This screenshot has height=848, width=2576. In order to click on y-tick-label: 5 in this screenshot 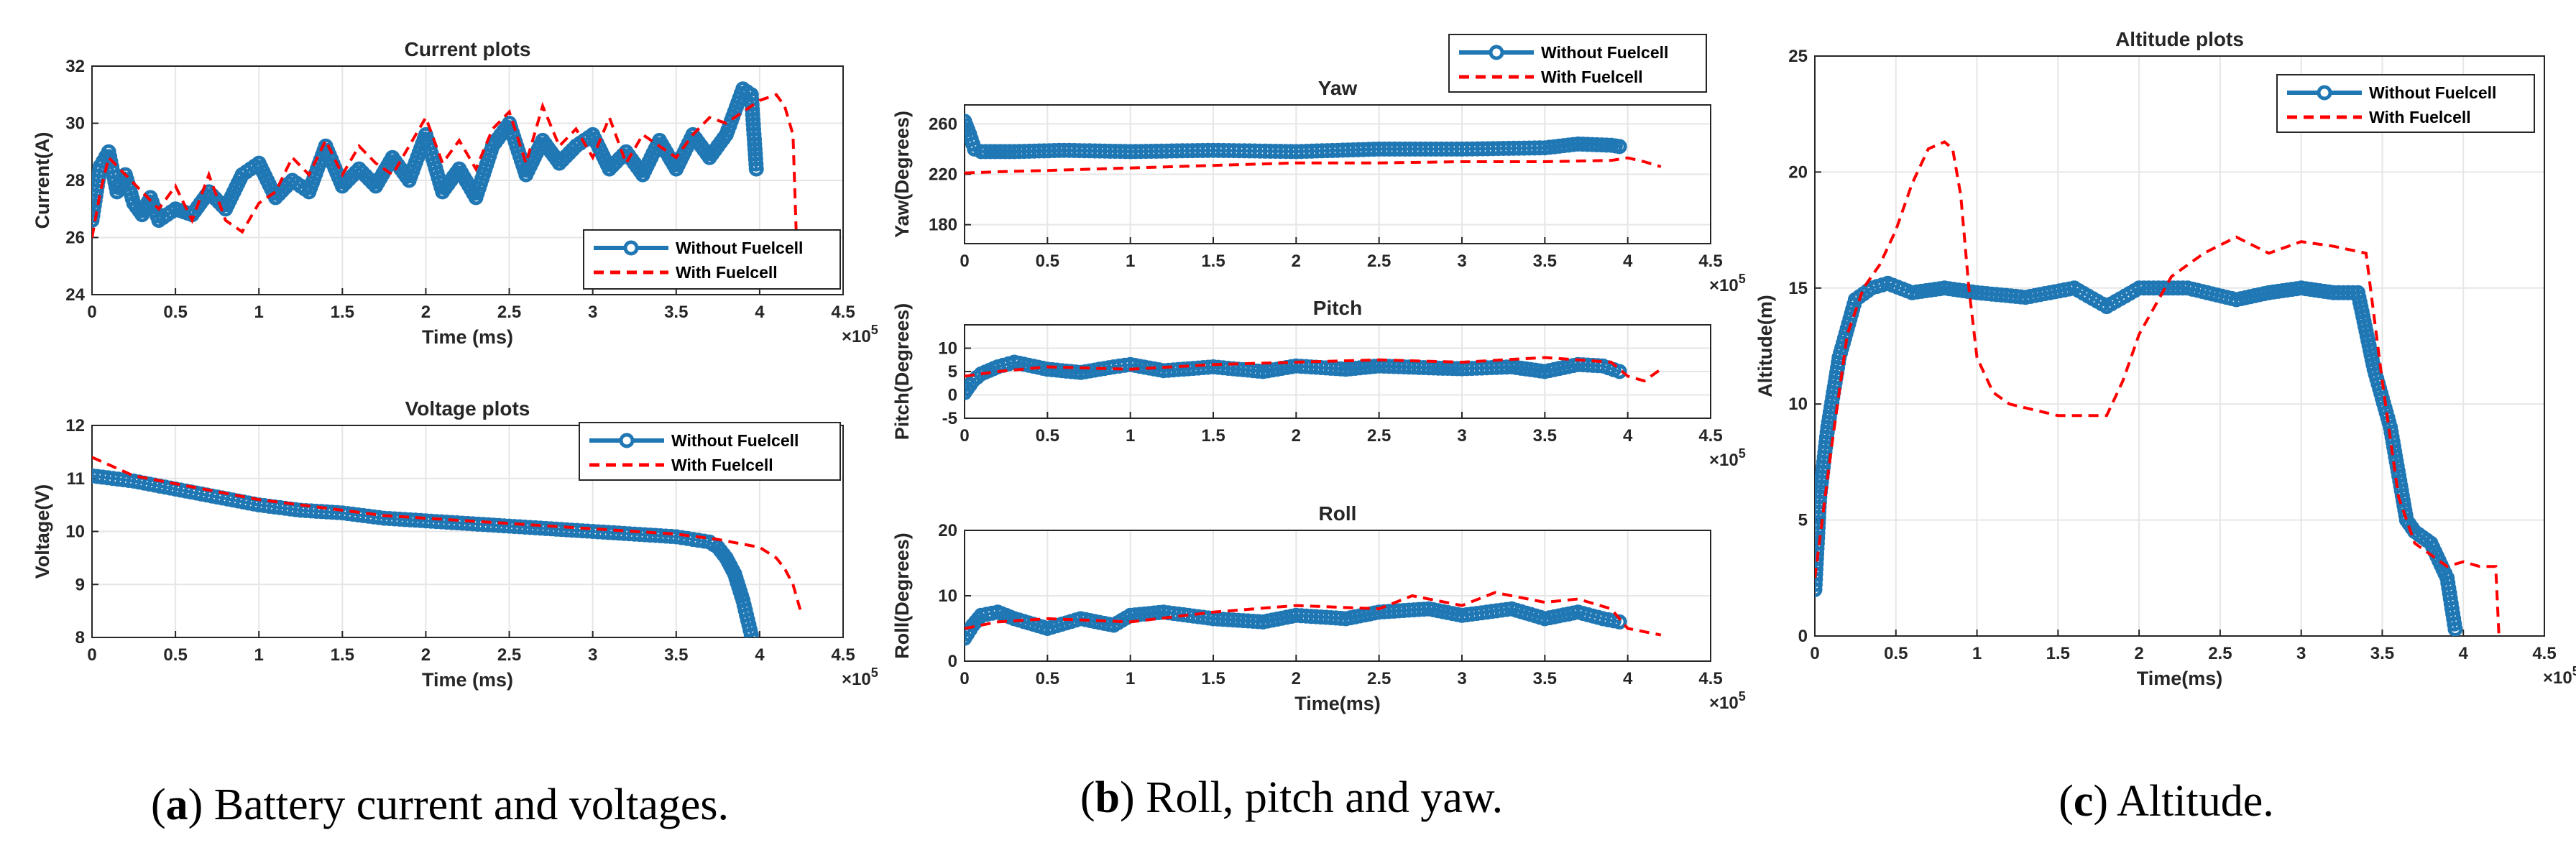, I will do `click(952, 372)`.